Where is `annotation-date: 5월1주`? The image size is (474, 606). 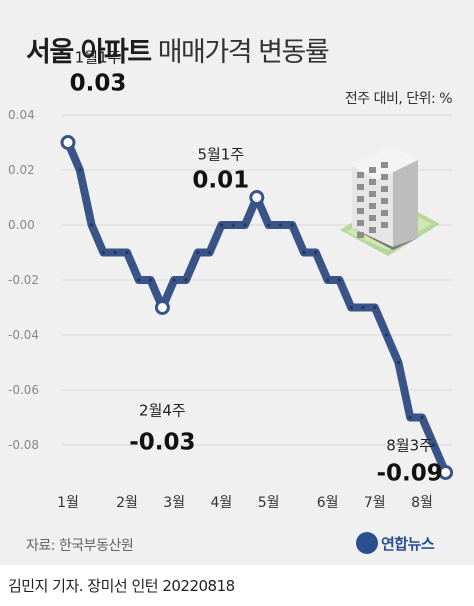 annotation-date: 5월1주 is located at coordinates (220, 155).